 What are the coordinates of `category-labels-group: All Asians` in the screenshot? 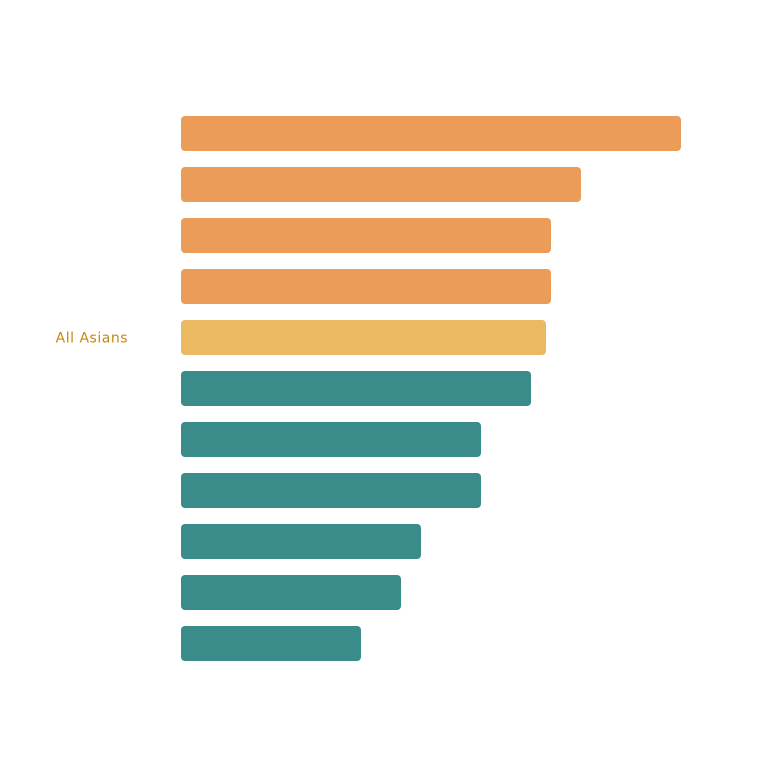 It's located at (92, 339).